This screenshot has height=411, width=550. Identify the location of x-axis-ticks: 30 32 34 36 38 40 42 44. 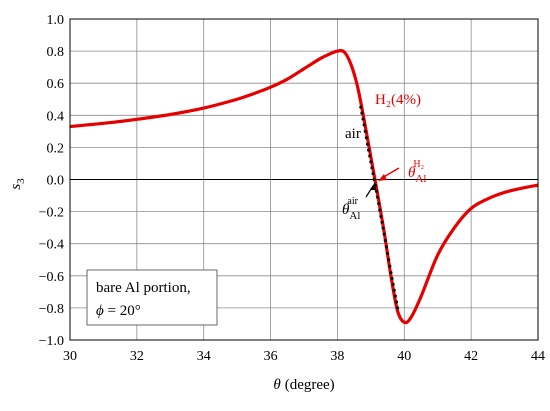
(304, 356).